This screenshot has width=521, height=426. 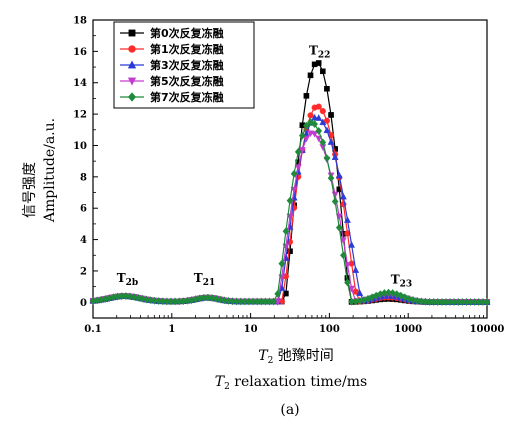 I want to click on peak-label-22: T22, so click(x=319, y=52).